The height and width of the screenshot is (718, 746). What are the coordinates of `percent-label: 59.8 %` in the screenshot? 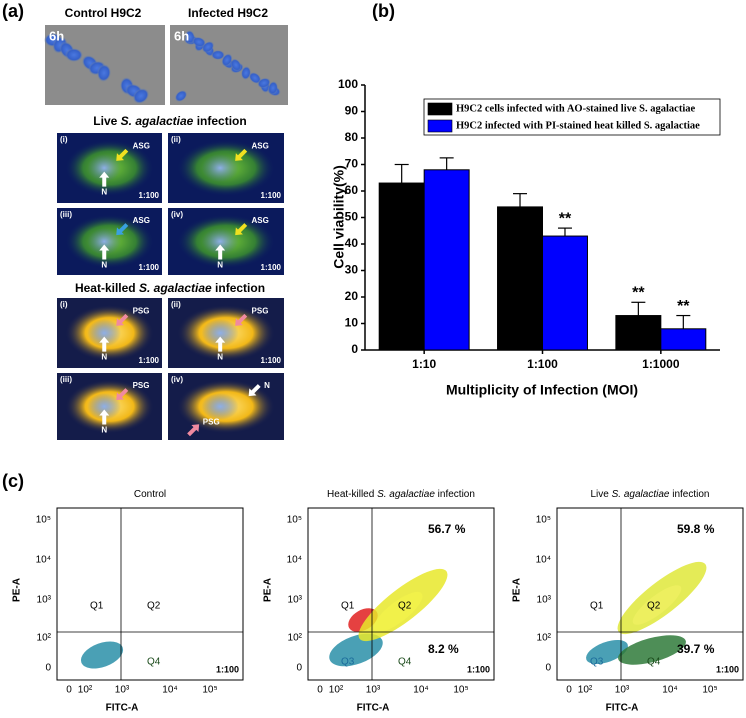 It's located at (696, 529).